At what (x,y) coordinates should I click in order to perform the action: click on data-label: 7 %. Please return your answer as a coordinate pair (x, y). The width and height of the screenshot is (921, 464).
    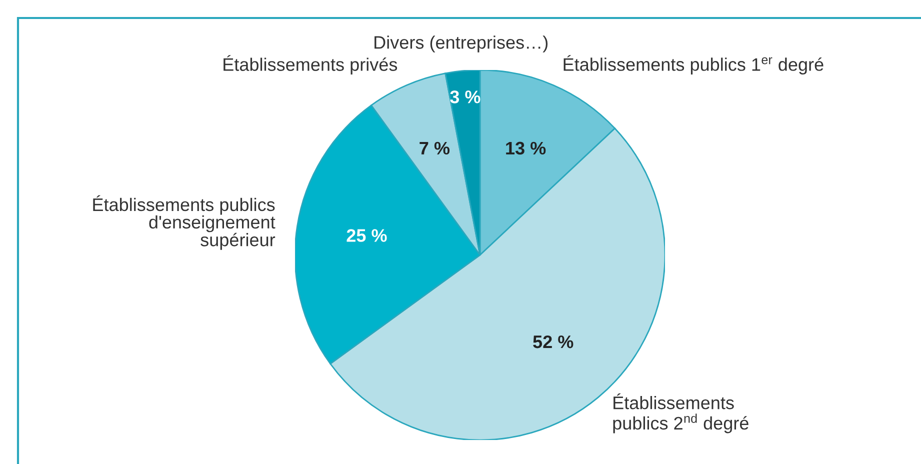
    Looking at the image, I should click on (435, 148).